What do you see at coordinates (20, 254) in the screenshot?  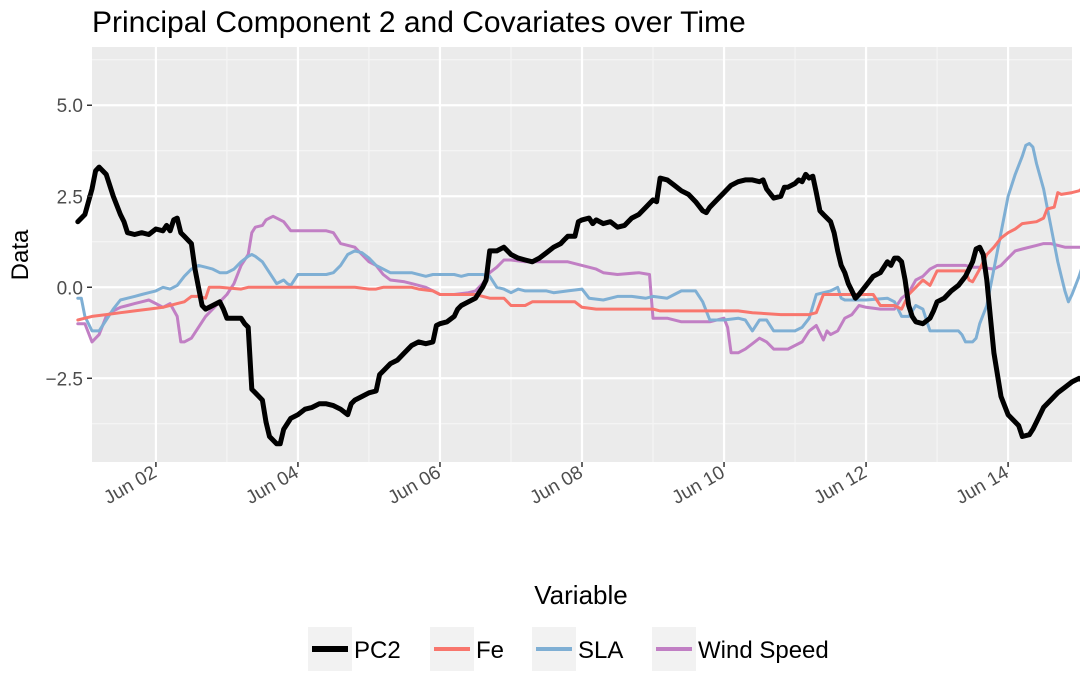 I see `y-axis-title: Data` at bounding box center [20, 254].